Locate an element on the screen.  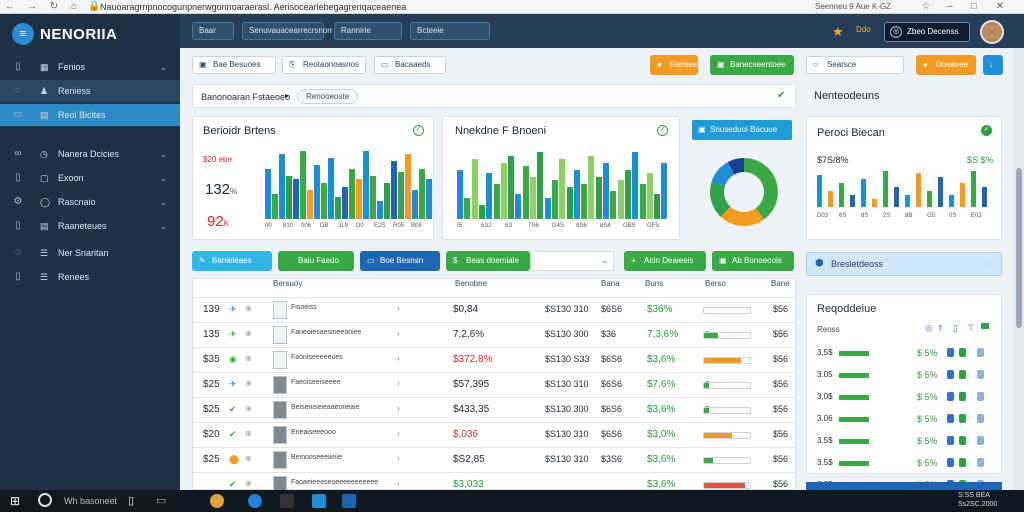
maximize-icon: □ is located at coordinates (974, 6).